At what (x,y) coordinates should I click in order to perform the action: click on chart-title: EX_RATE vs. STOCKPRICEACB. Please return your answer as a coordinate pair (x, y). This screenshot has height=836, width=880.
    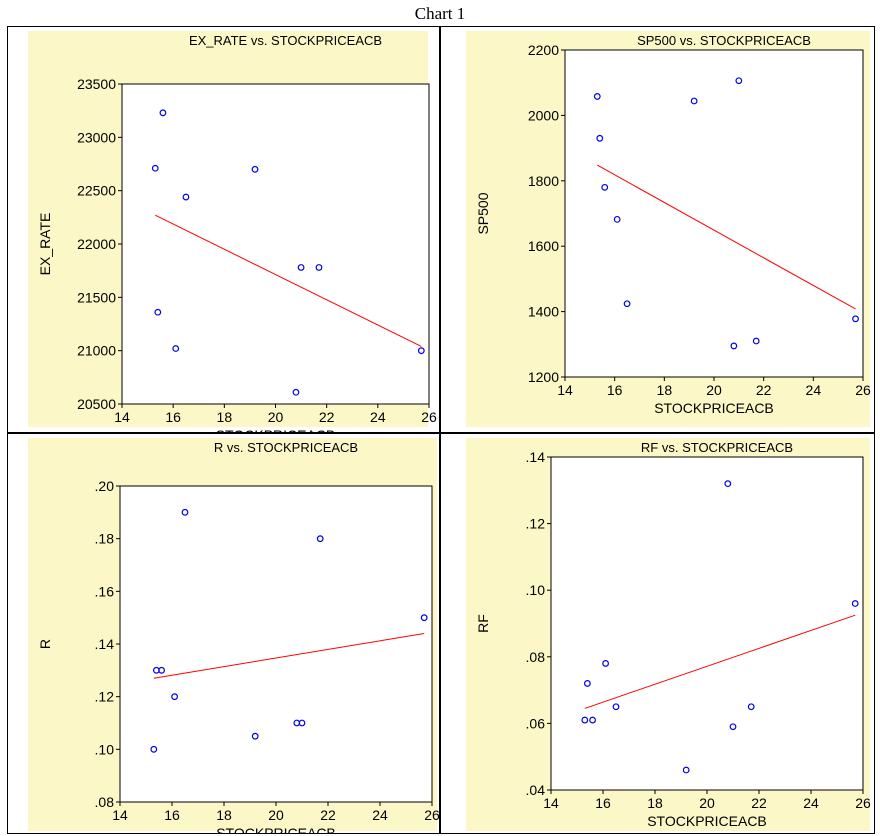
    Looking at the image, I should click on (285, 40).